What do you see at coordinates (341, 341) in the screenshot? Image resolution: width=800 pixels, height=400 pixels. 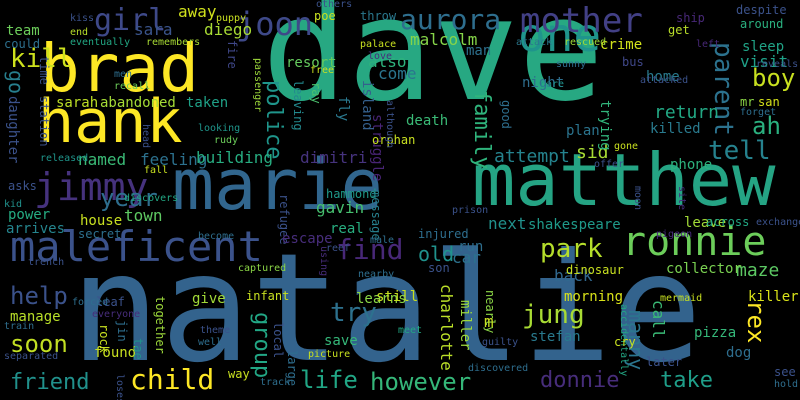 I see `cloud-word: save` at bounding box center [341, 341].